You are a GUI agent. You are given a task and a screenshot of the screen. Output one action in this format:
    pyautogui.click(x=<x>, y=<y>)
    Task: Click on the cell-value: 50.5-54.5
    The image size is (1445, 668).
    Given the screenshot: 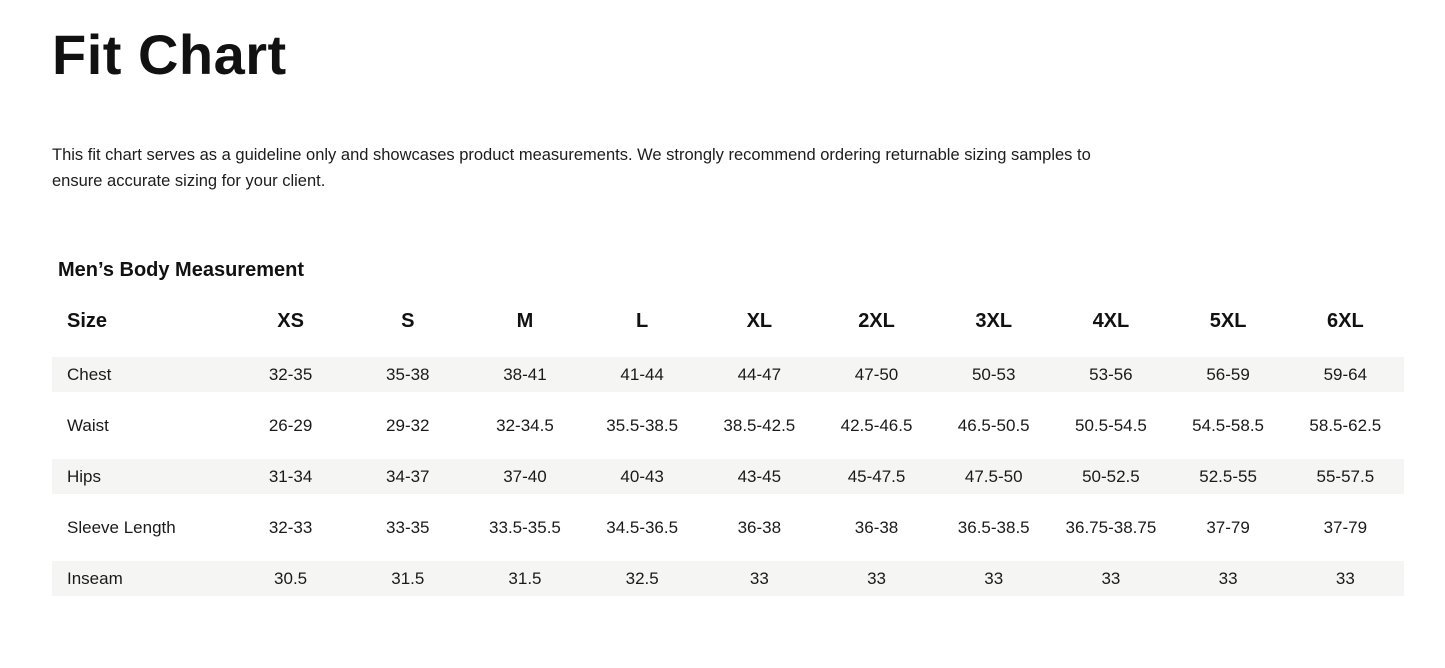 What is the action you would take?
    pyautogui.click(x=1110, y=425)
    